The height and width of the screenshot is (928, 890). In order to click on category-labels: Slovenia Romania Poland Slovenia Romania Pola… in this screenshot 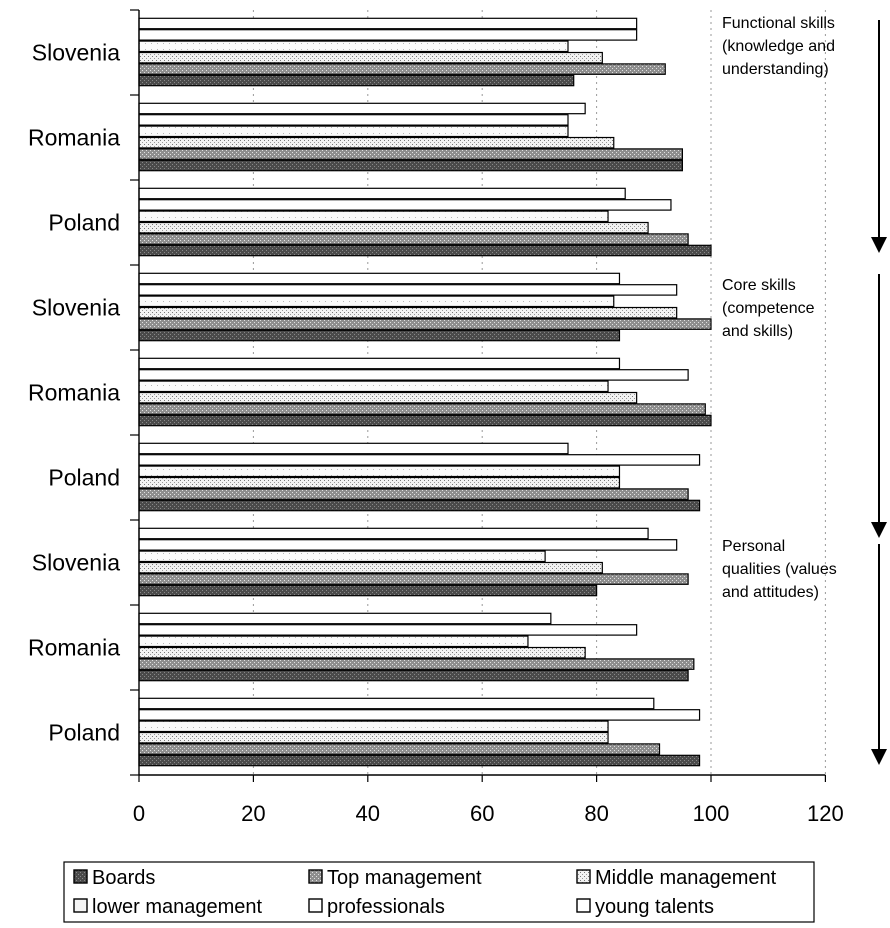, I will do `click(74, 393)`.